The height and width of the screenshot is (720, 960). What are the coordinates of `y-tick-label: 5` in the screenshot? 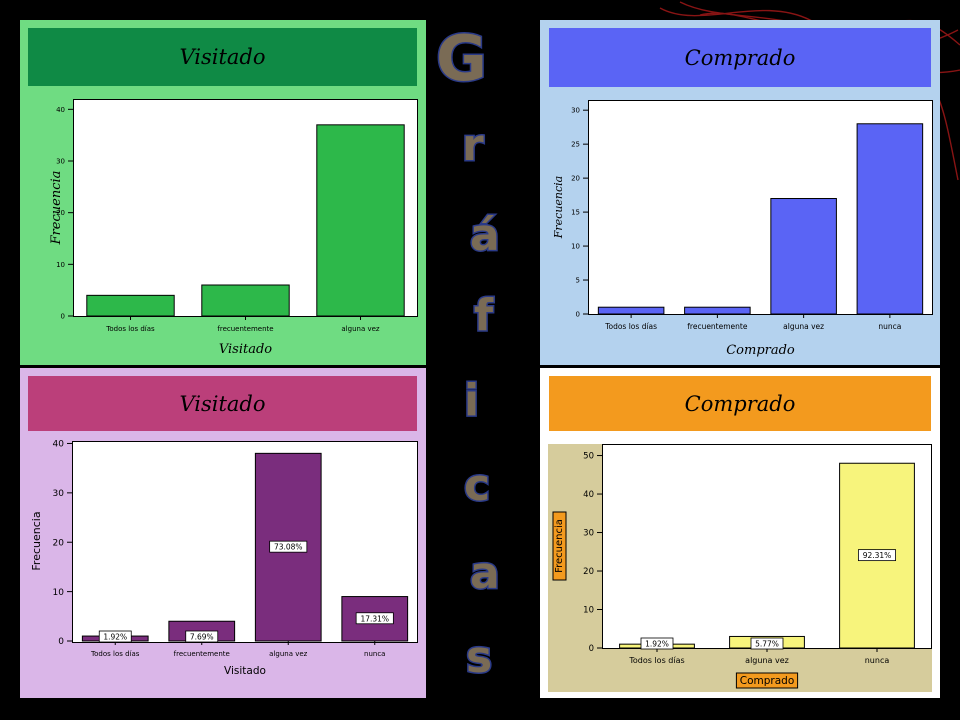 It's located at (578, 280).